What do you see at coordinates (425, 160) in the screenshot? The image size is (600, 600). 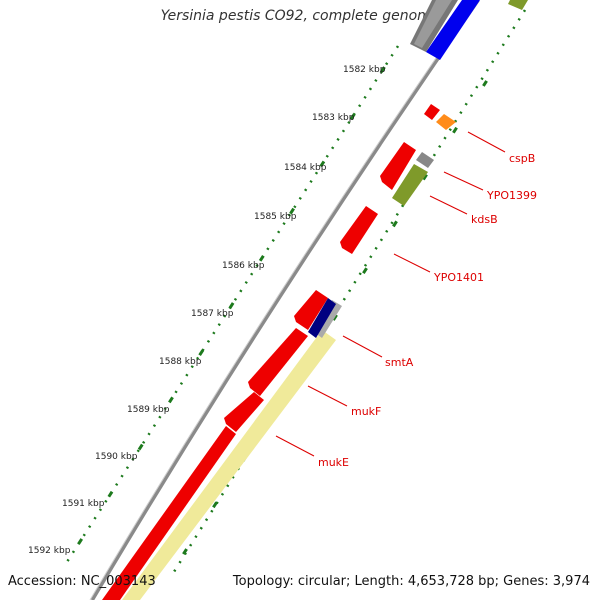 I see `gene-feature-gray` at bounding box center [425, 160].